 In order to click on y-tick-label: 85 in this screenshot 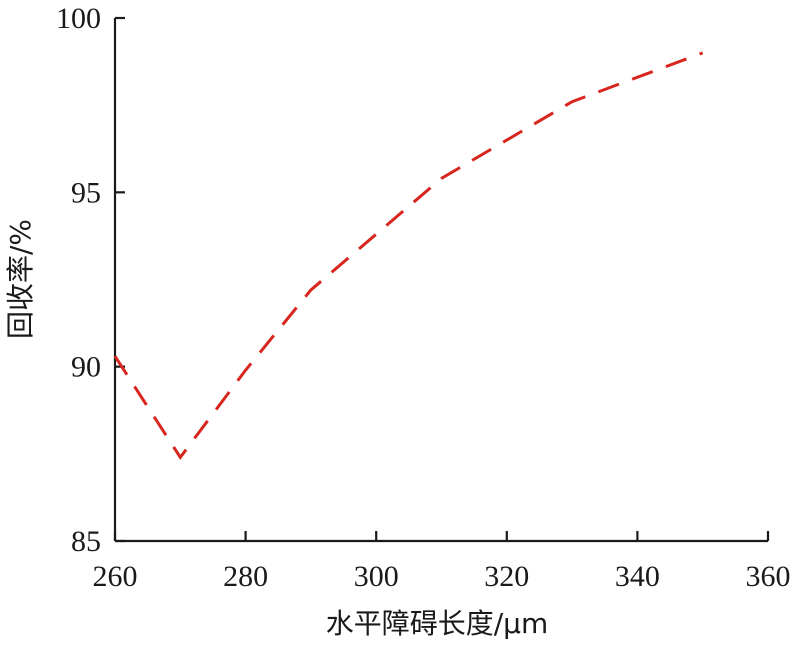, I will do `click(86, 541)`.